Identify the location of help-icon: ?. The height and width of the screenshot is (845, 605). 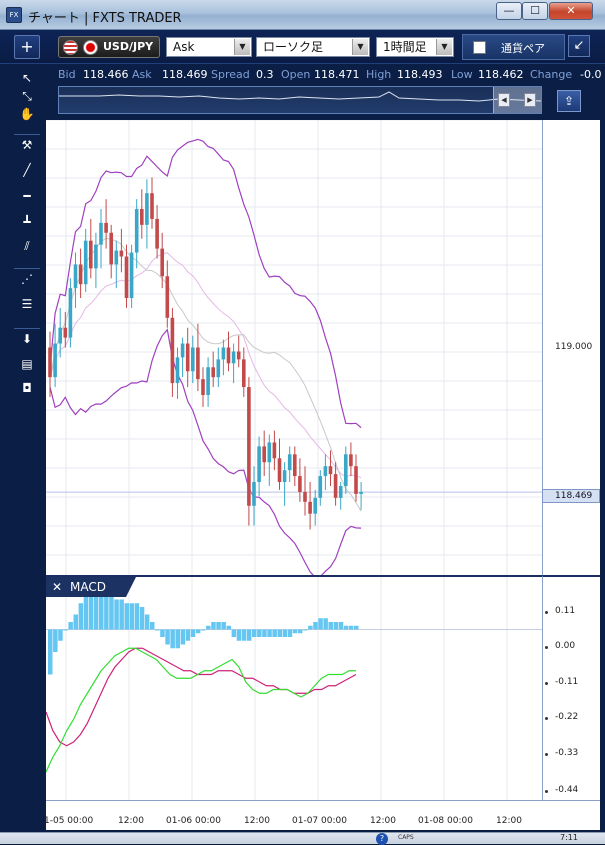
(382, 839).